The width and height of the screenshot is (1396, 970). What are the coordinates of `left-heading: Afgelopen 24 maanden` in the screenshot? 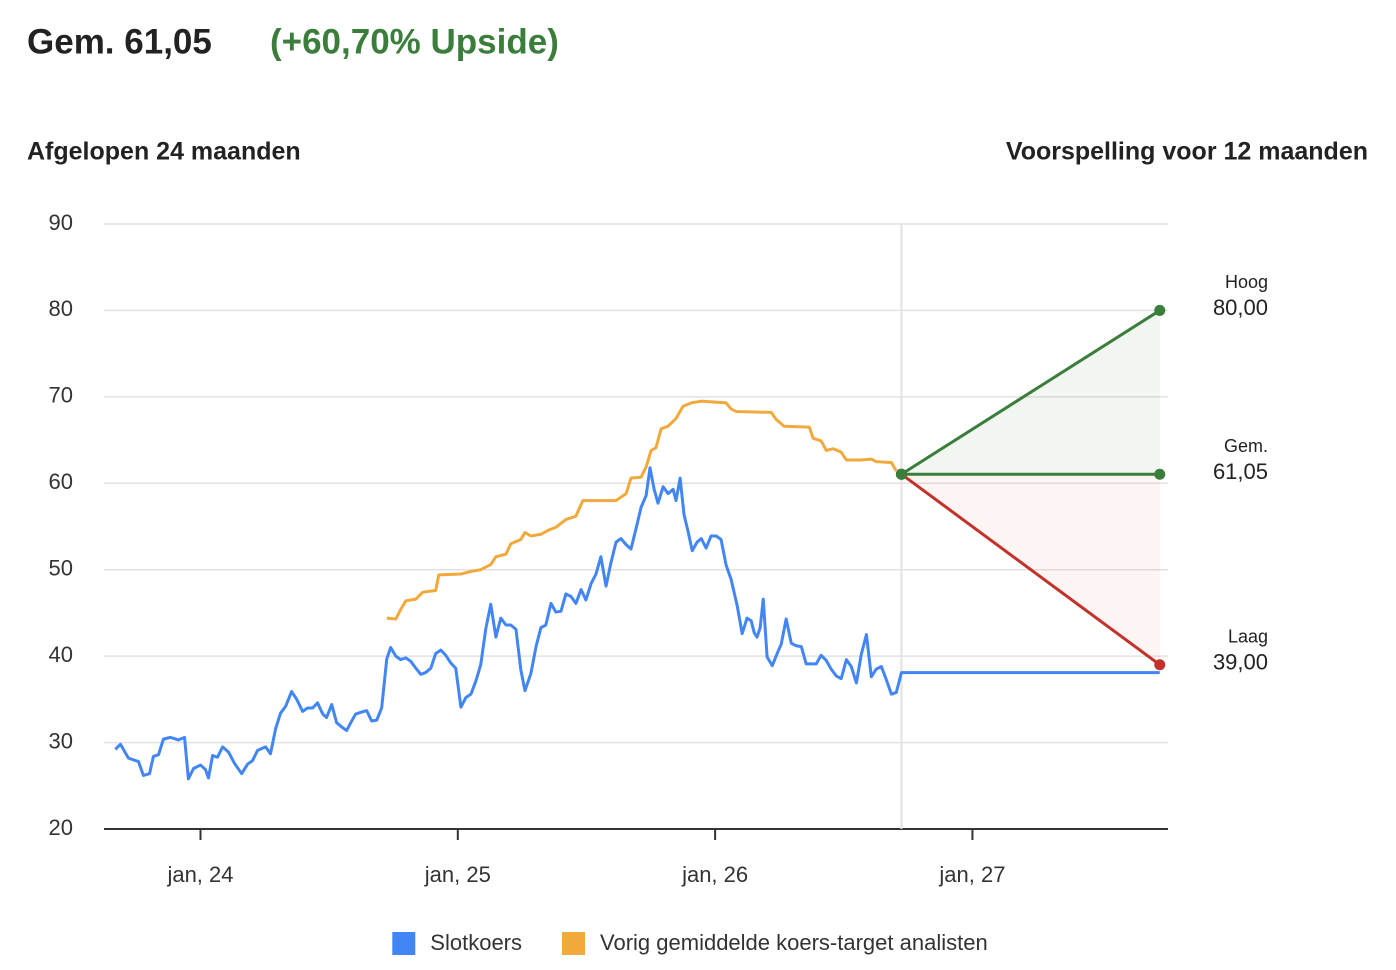 It's located at (164, 152).